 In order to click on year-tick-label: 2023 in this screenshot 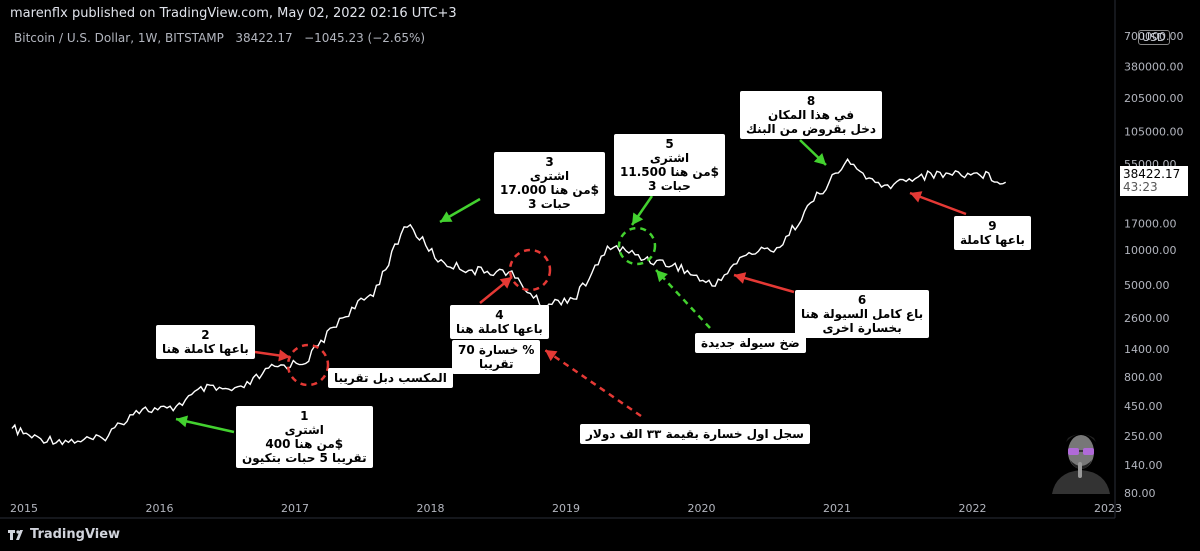, I will do `click(1108, 508)`.